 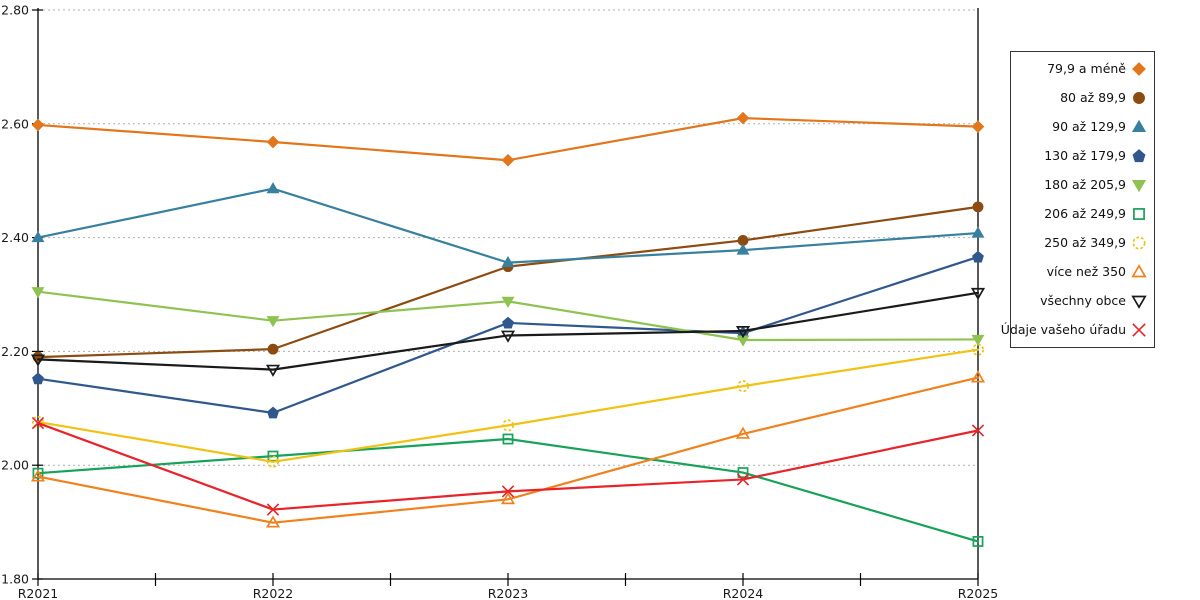 What do you see at coordinates (15, 465) in the screenshot?
I see `y-axis-label: 2.00` at bounding box center [15, 465].